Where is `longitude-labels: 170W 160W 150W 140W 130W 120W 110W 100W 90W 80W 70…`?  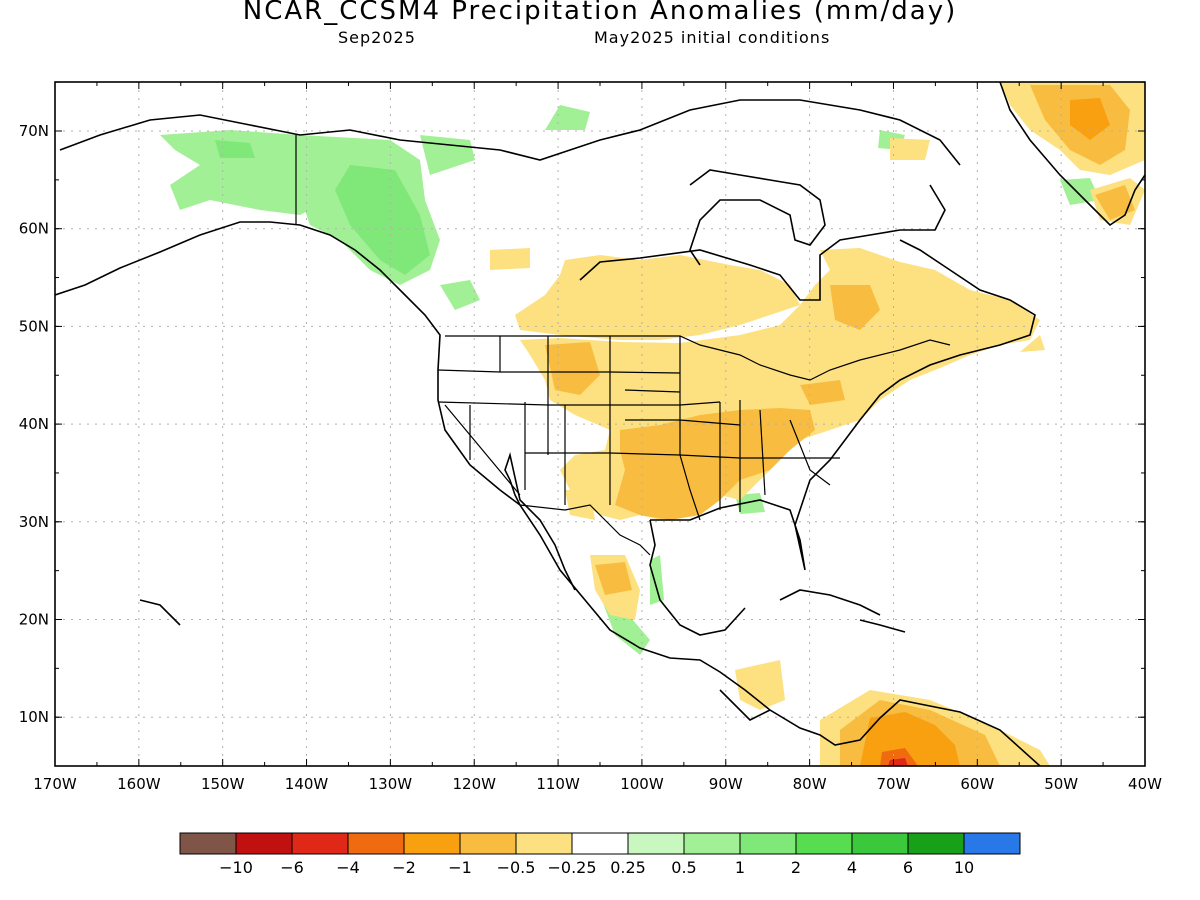
longitude-labels: 170W 160W 150W 140W 130W 120W 110W 100W 90W 80W 70… is located at coordinates (597, 784).